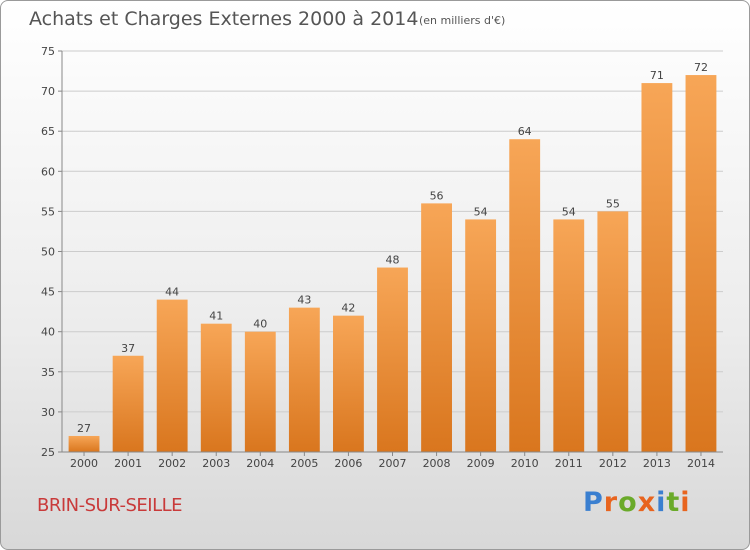 The image size is (750, 550). I want to click on data-label: 43, so click(304, 300).